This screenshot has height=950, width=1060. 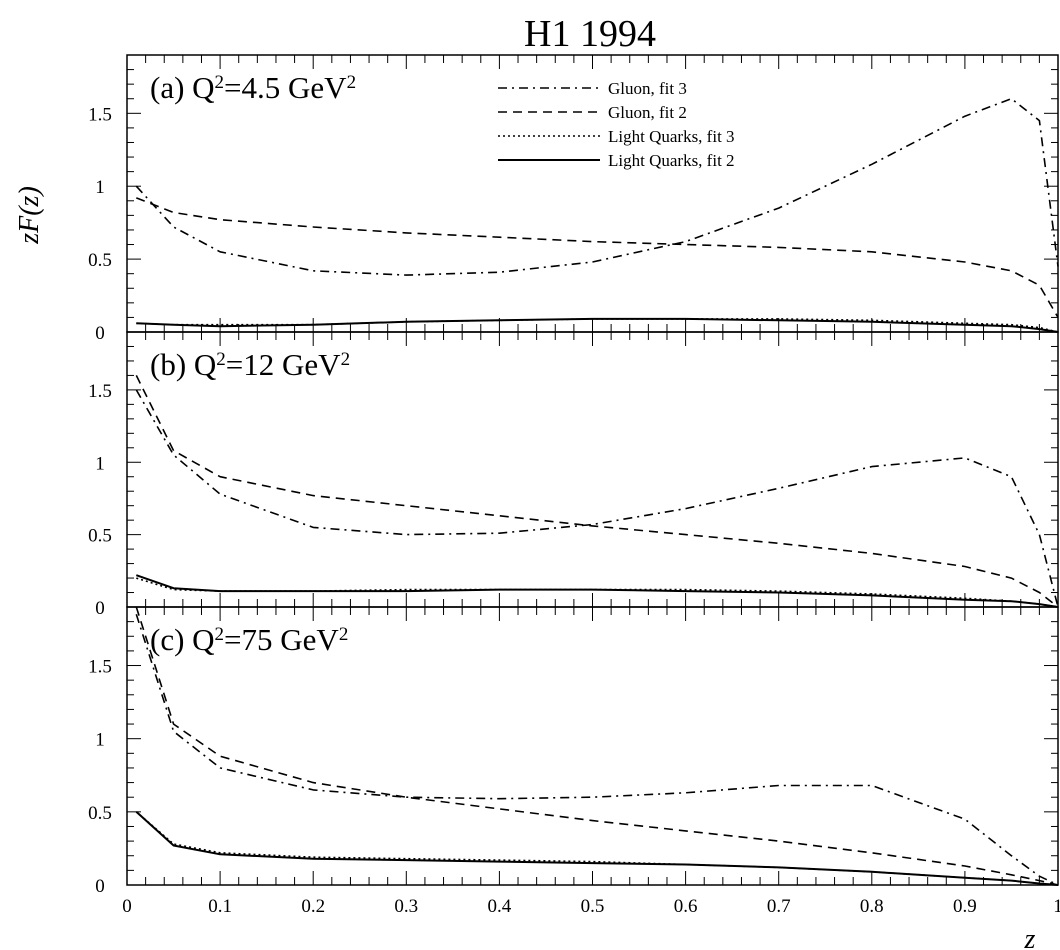 I want to click on series-line-1-dotted, so click(x=597, y=592).